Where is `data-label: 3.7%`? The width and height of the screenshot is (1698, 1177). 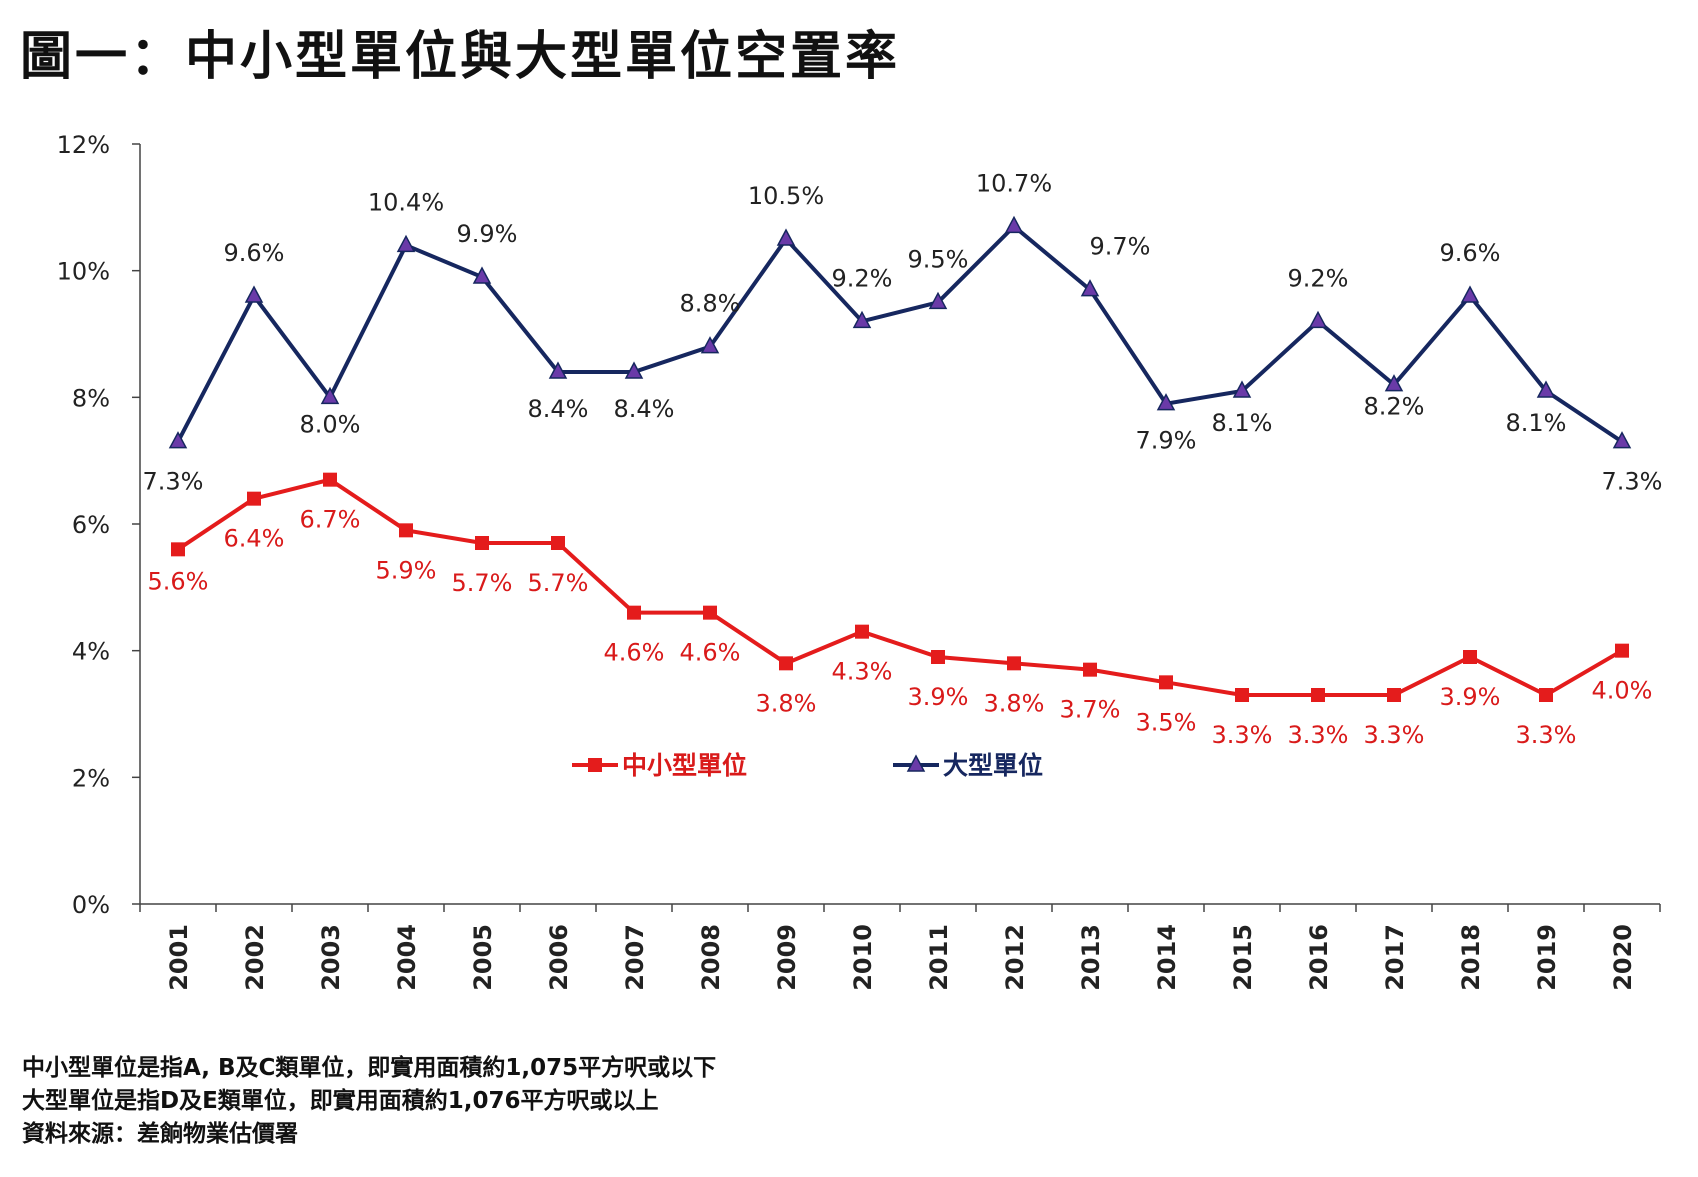
data-label: 3.7% is located at coordinates (1090, 710).